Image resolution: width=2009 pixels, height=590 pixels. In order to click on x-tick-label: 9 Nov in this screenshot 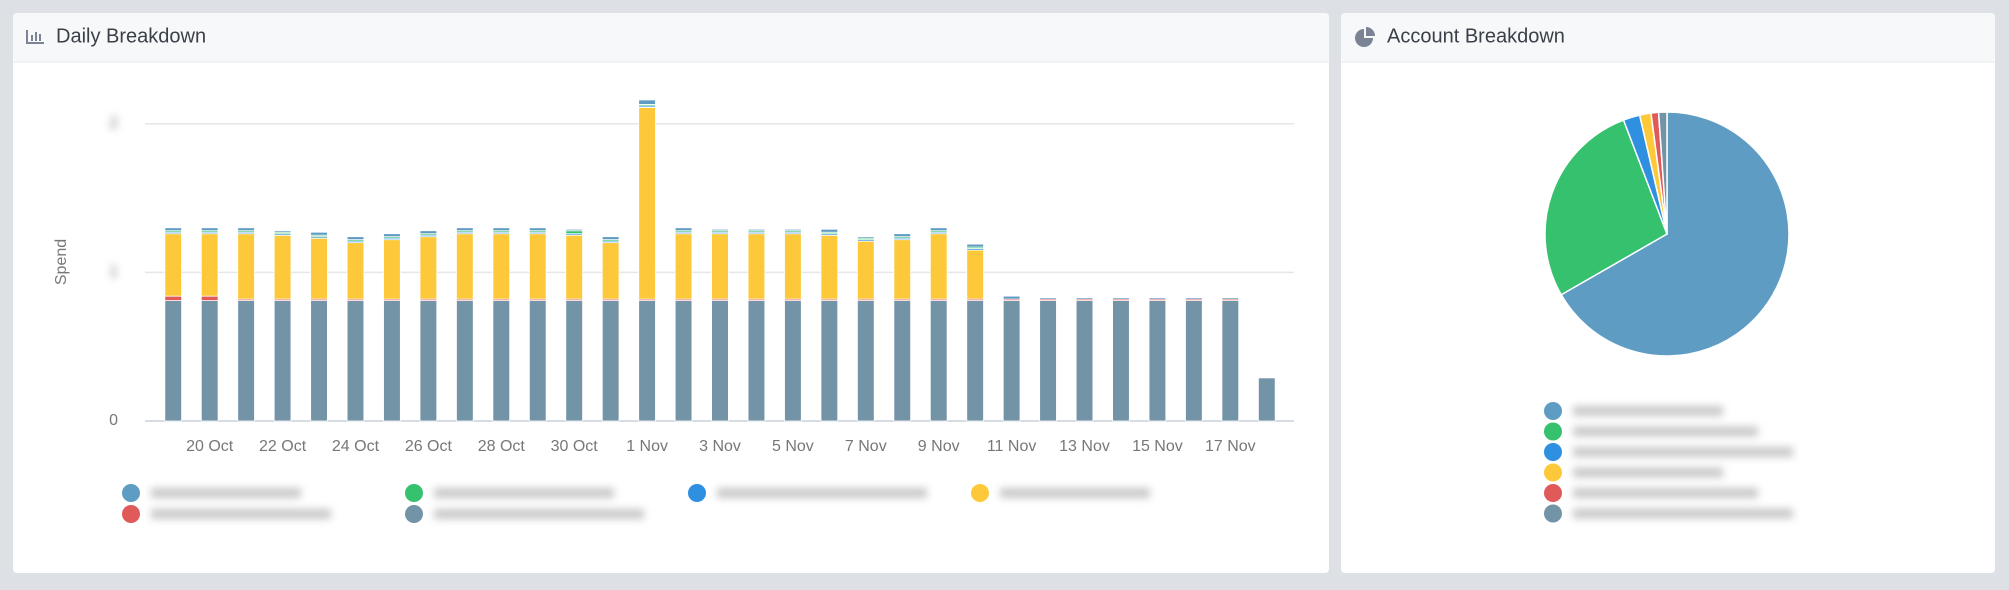, I will do `click(939, 446)`.